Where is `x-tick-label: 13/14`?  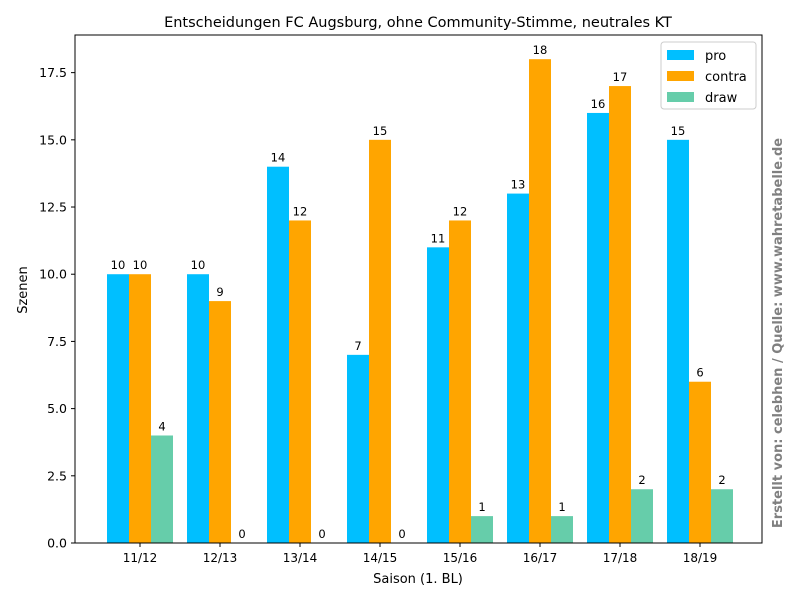
x-tick-label: 13/14 is located at coordinates (300, 558).